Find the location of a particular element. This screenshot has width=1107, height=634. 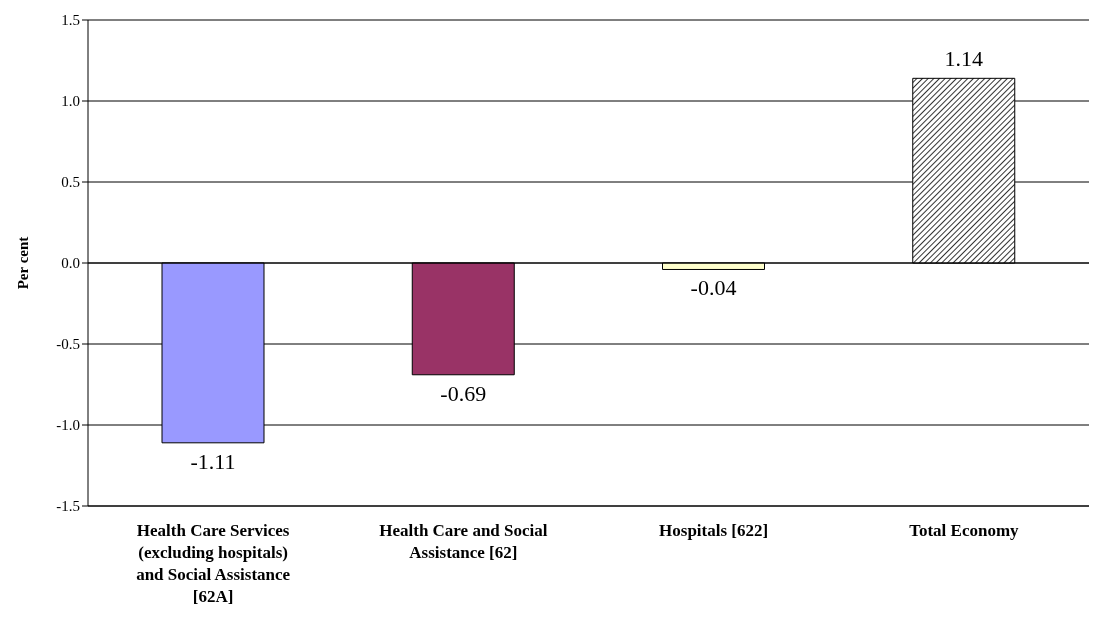

x-tick-label: Health Care Services (excluding hospitals) and Social Assistance [62A] is located at coordinates (213, 563).